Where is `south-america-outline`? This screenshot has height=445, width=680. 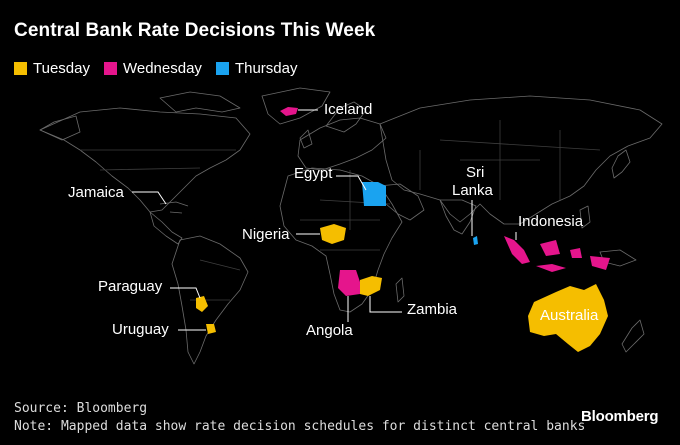
south-america-outline is located at coordinates (210, 300).